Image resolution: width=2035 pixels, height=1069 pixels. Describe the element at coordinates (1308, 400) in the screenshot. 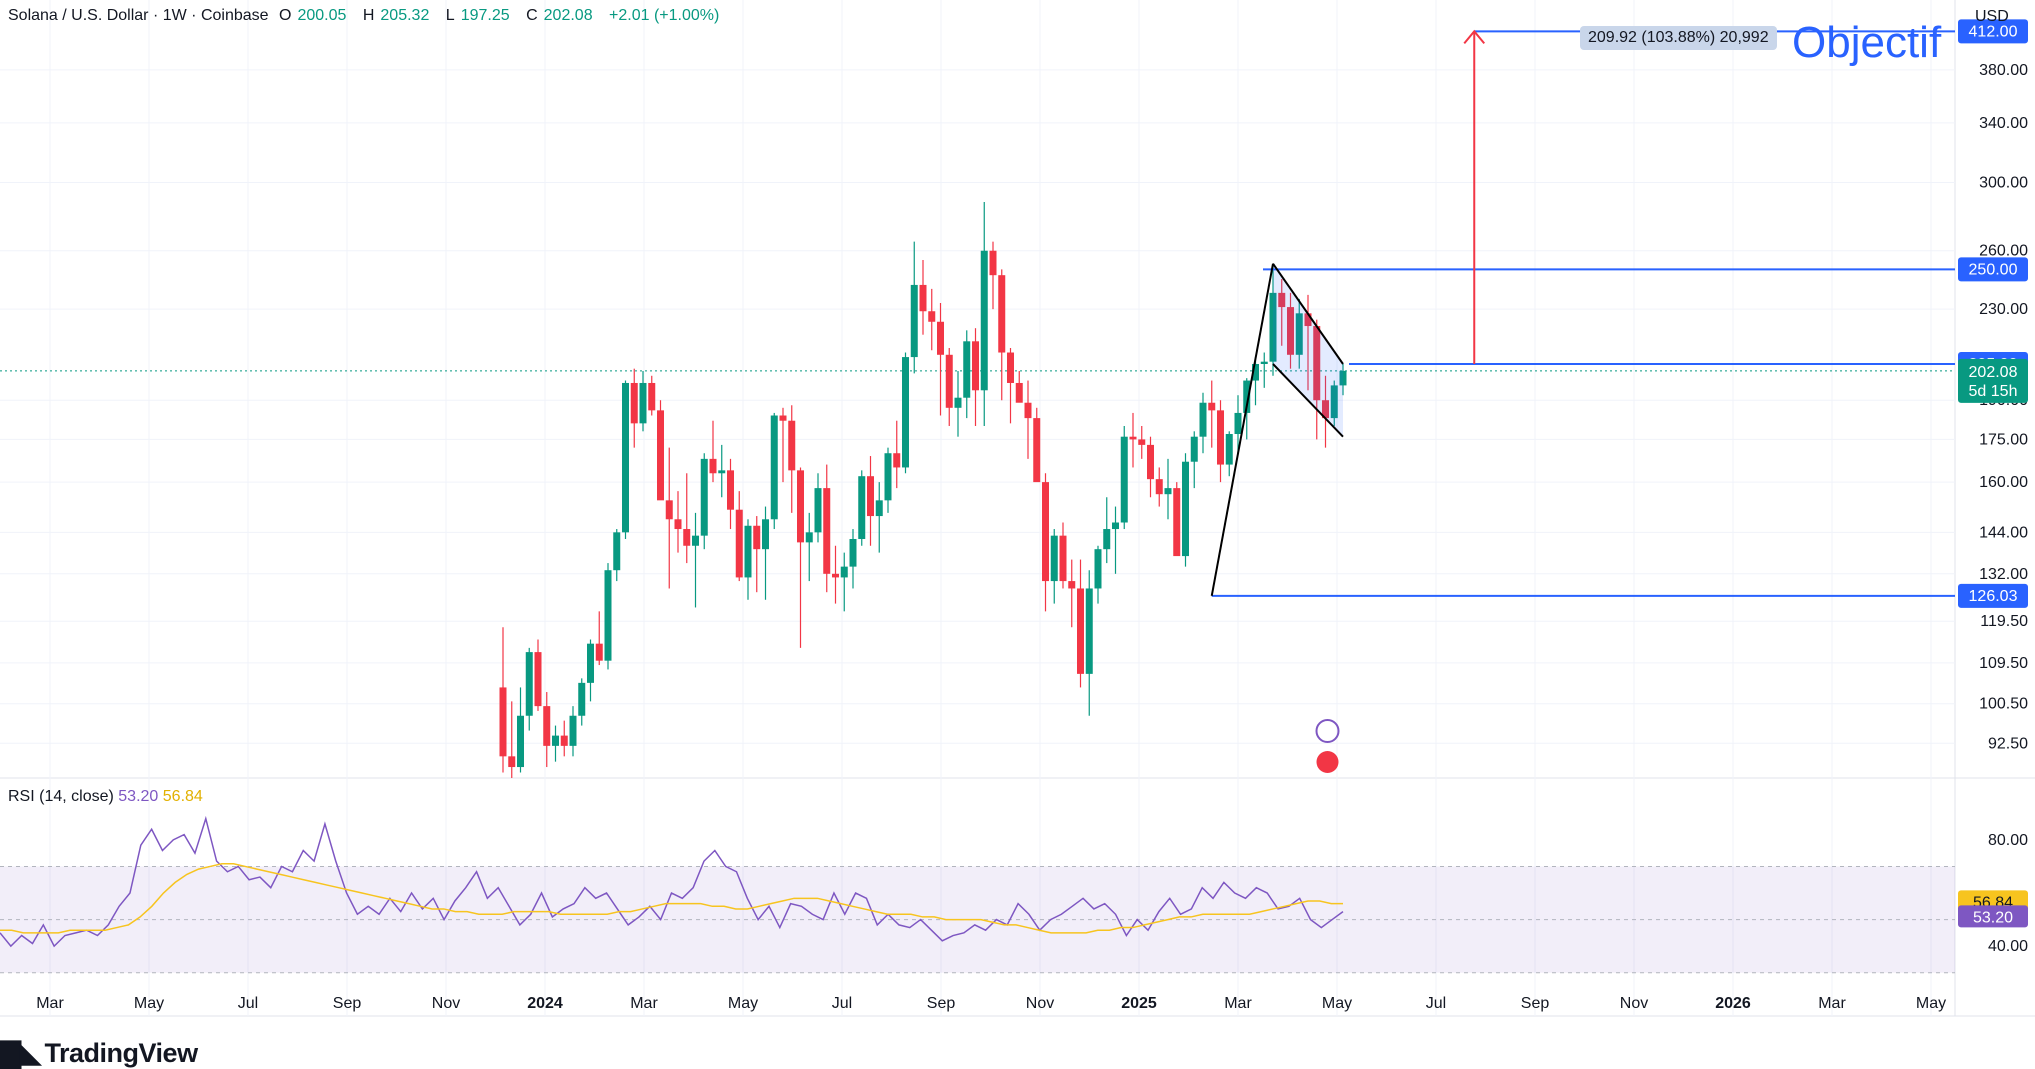

I see `flag-lower-line` at that location.